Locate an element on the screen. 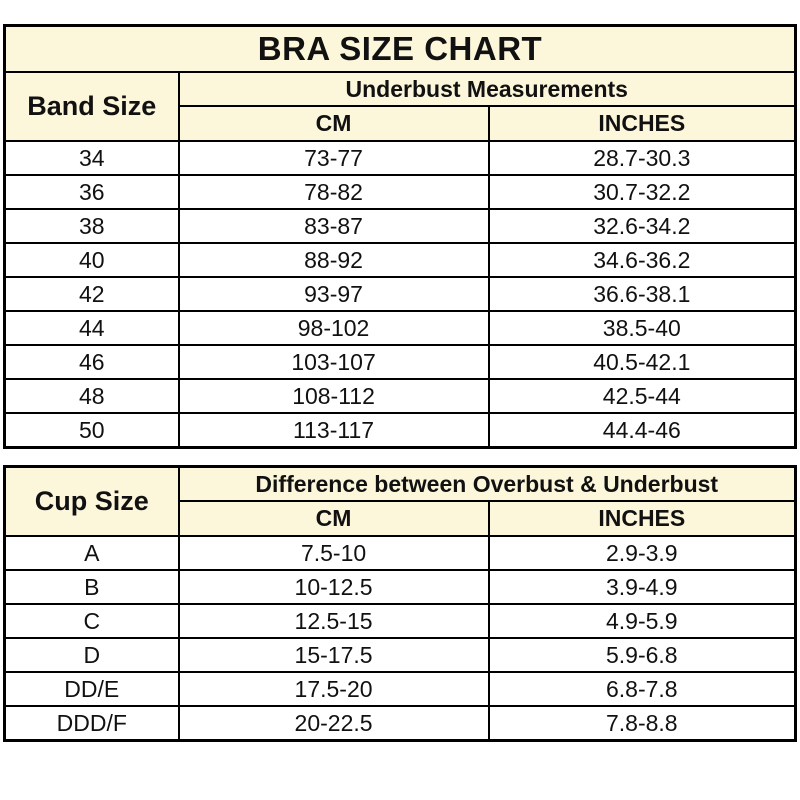 The width and height of the screenshot is (800, 800). table-row: 44 98-102 38.5-40 is located at coordinates (400, 328).